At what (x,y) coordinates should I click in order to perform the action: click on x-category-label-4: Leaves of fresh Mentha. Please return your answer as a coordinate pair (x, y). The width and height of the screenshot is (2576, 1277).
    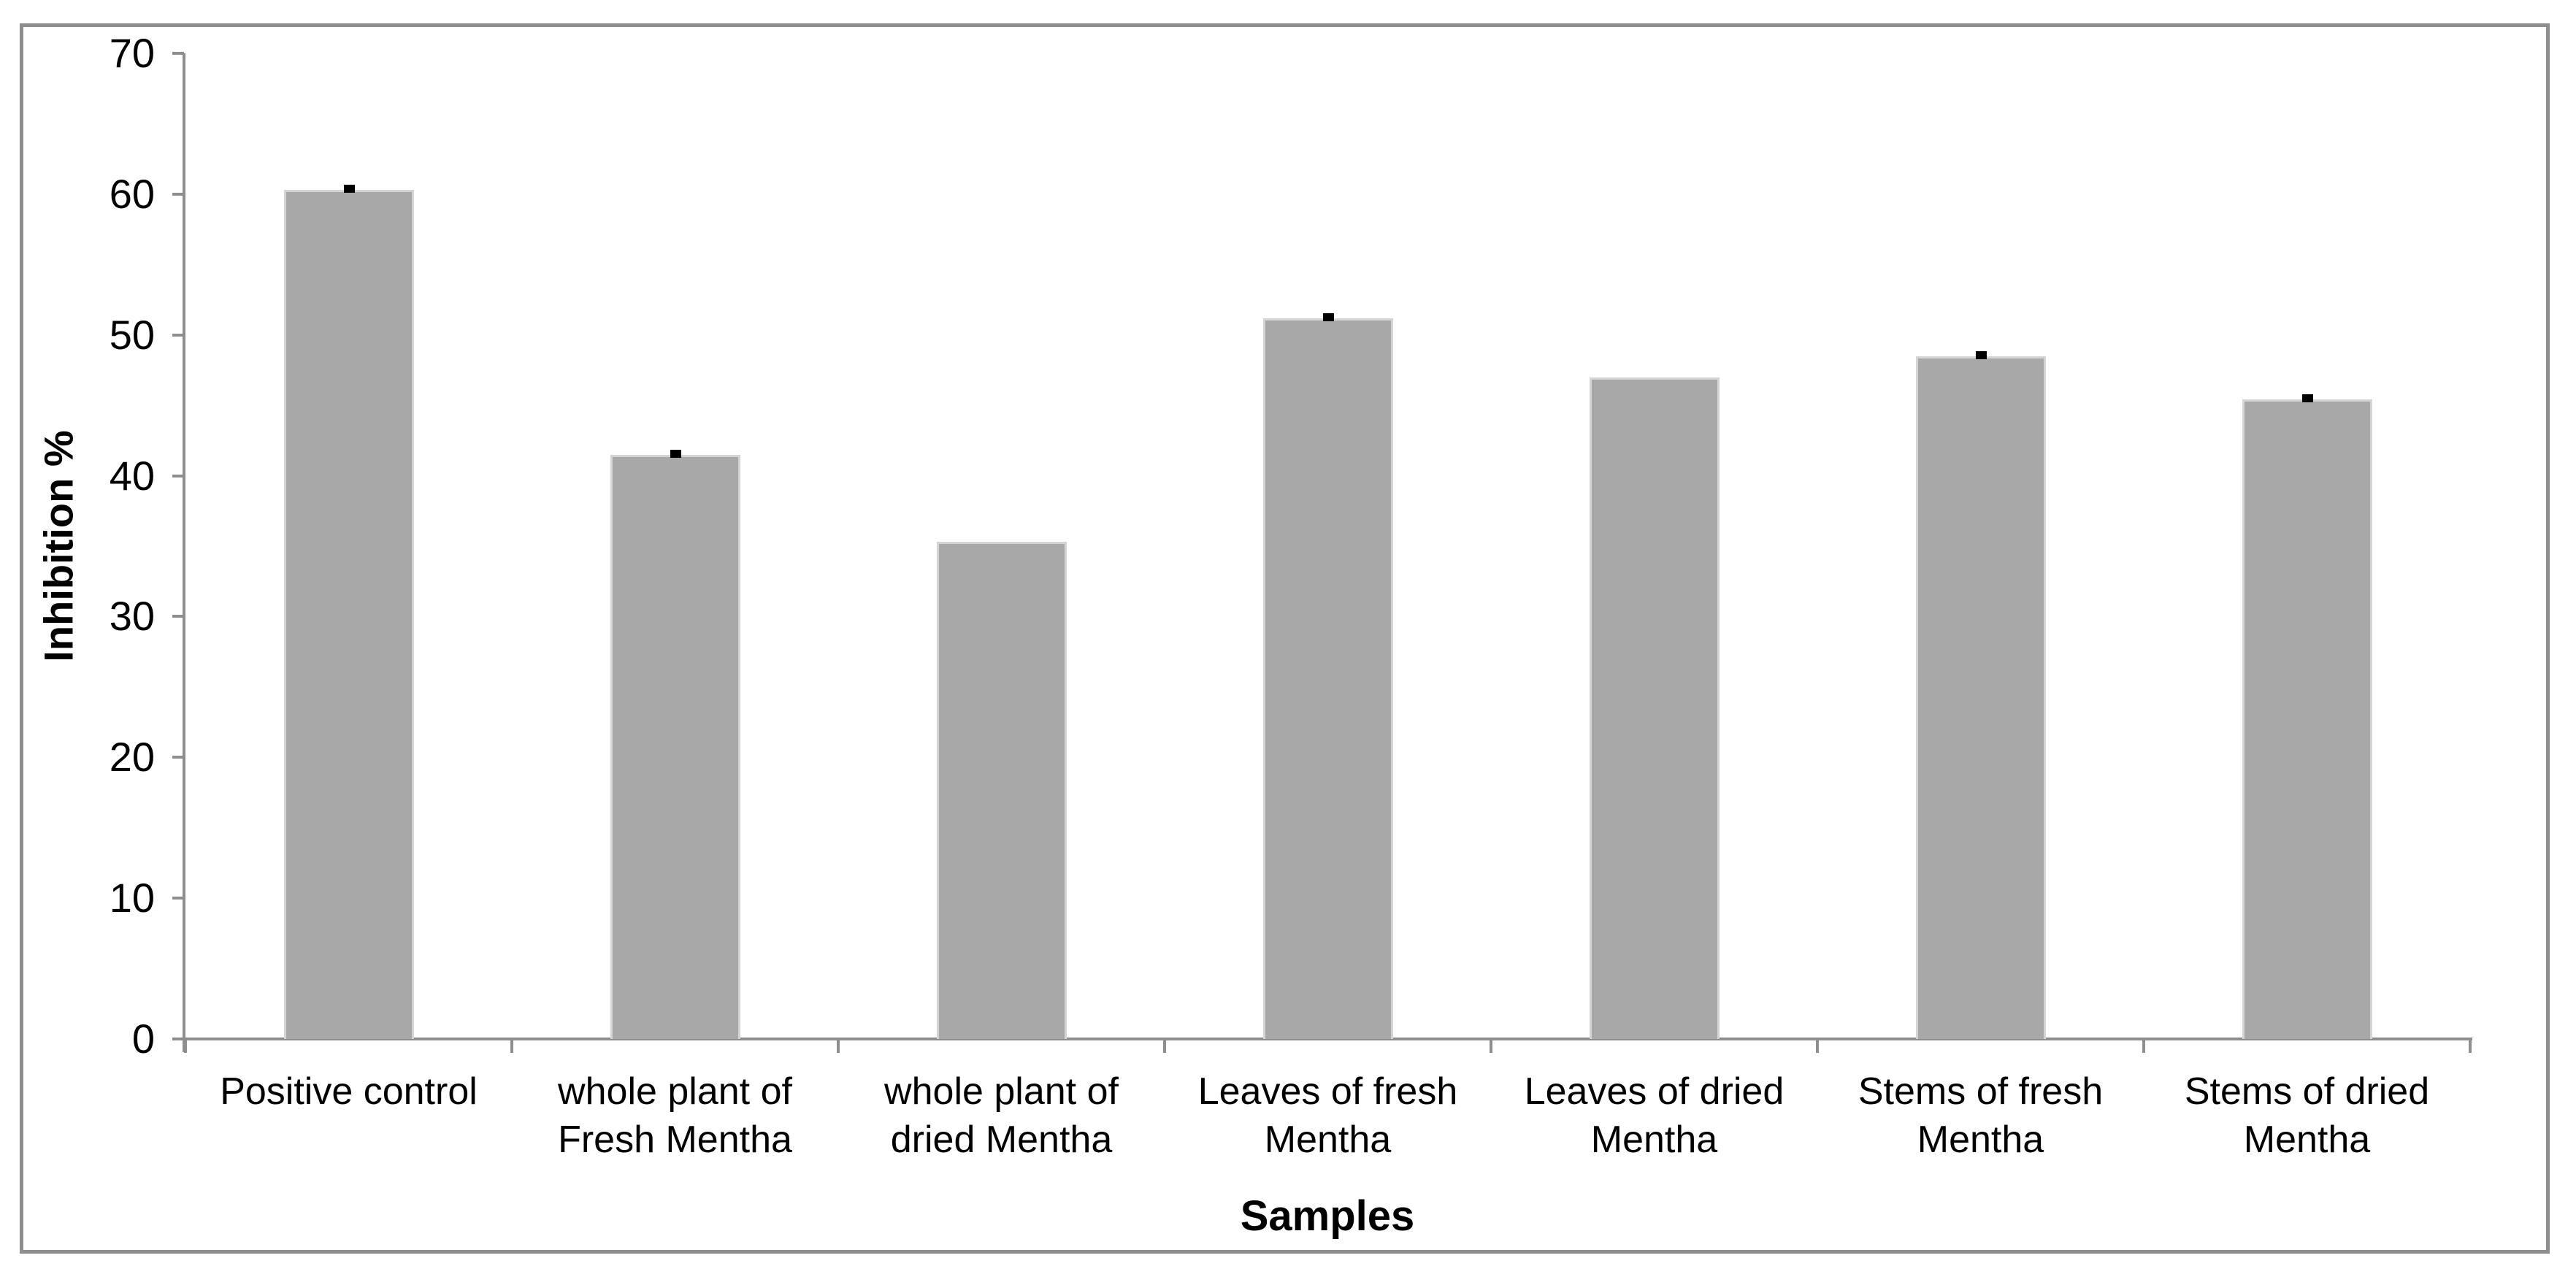
    Looking at the image, I should click on (1327, 1115).